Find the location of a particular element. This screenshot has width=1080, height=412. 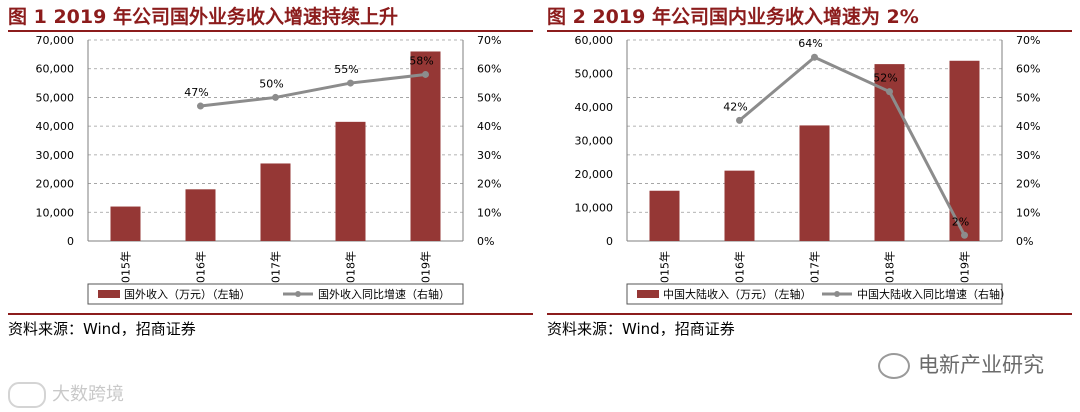

wechat-icon is located at coordinates (894, 366).